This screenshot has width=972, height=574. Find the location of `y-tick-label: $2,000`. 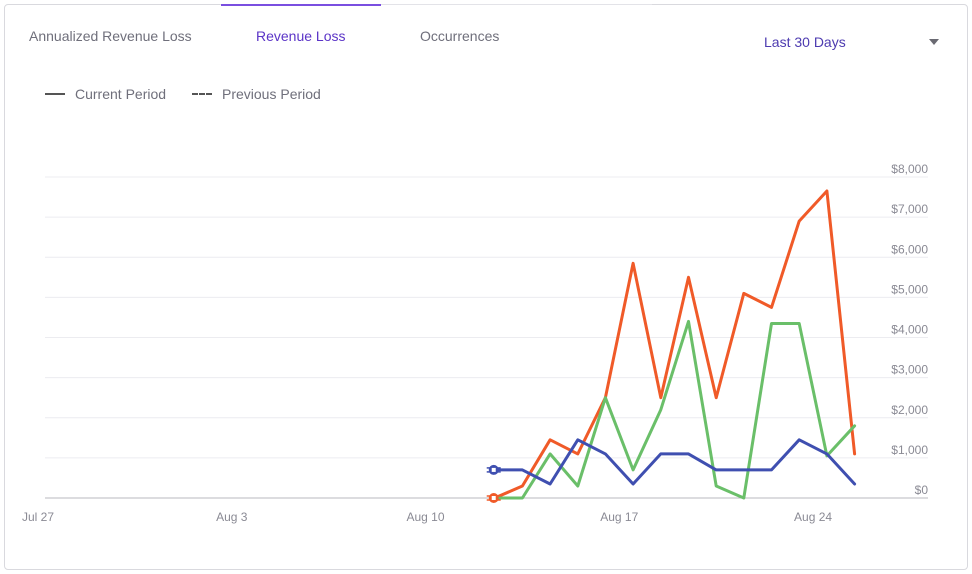

y-tick-label: $2,000 is located at coordinates (909, 410).